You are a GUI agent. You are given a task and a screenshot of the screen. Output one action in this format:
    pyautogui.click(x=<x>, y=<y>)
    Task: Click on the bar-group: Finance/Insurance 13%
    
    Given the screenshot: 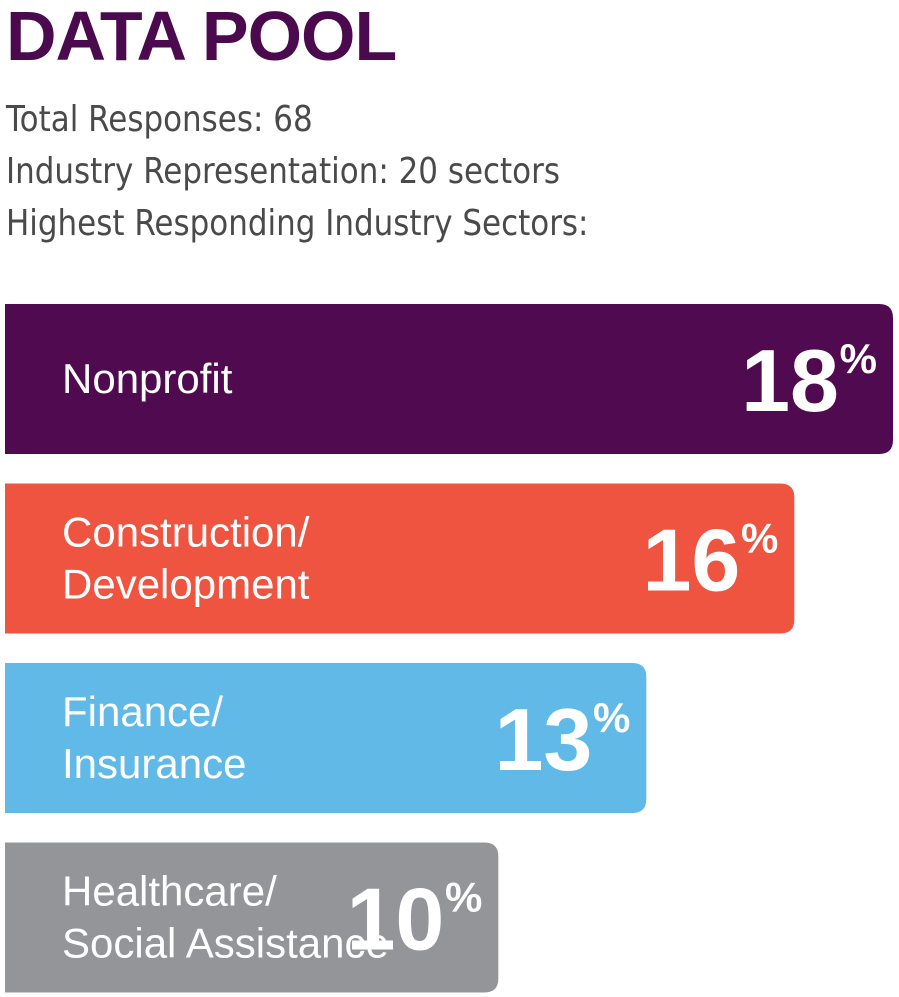 What is the action you would take?
    pyautogui.click(x=326, y=738)
    